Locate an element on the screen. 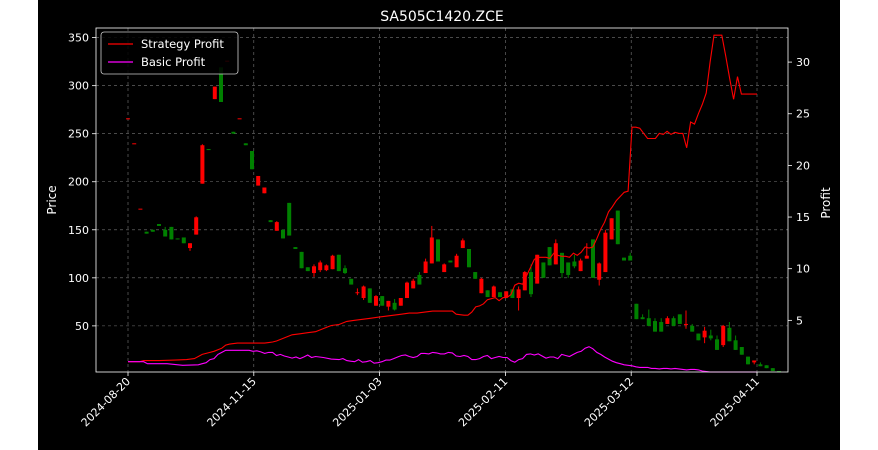  y-left-tick-label: 100 is located at coordinates (78, 278).